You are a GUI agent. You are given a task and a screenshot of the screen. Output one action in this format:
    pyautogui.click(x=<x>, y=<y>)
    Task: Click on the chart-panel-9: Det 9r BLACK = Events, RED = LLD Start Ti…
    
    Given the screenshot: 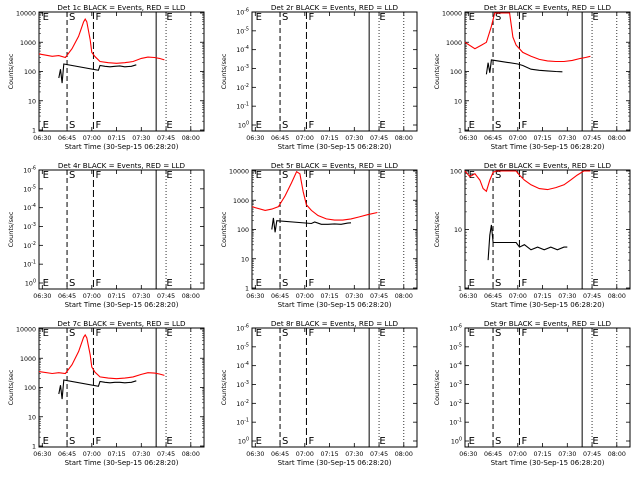 What is the action you would take?
    pyautogui.click(x=532, y=393)
    